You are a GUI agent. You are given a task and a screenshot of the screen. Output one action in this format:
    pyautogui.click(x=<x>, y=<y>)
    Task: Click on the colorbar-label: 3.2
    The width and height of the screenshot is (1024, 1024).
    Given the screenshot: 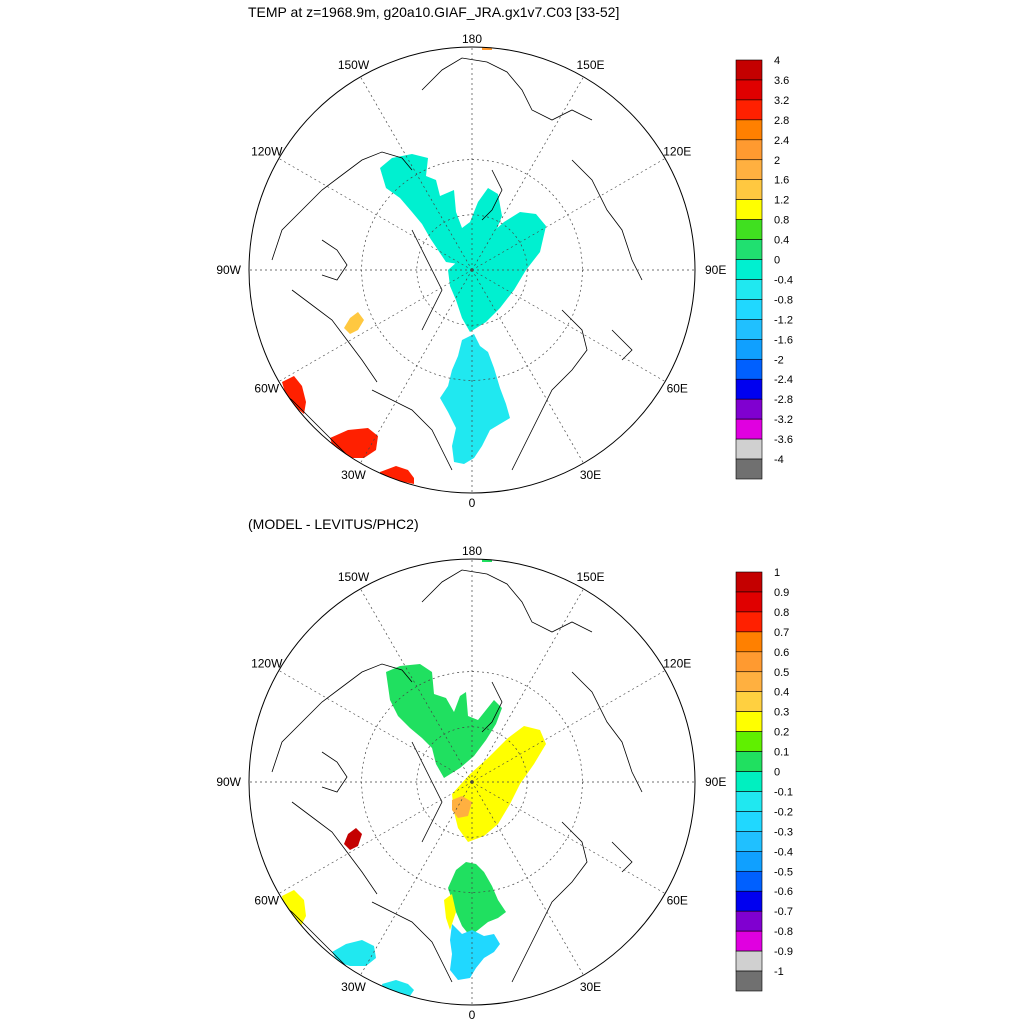 What is the action you would take?
    pyautogui.click(x=781, y=101)
    